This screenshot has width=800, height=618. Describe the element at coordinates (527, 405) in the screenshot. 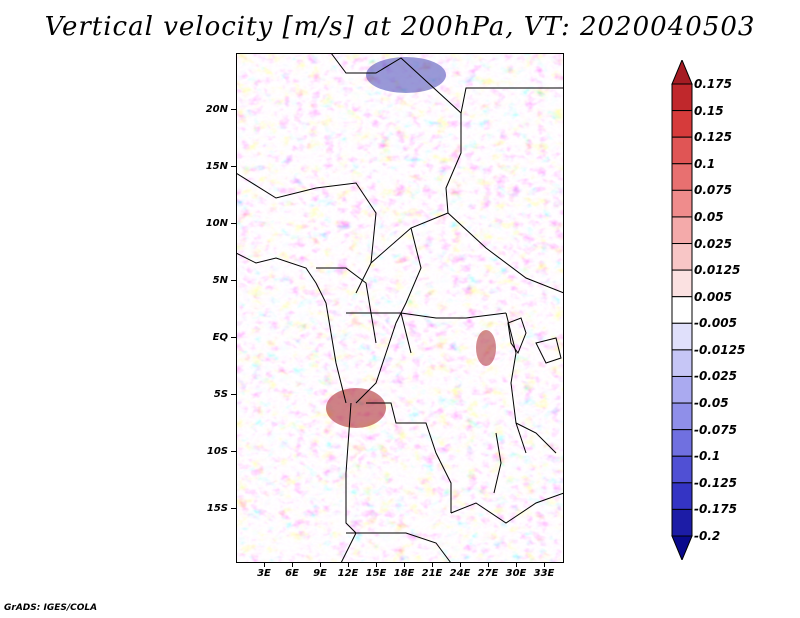

I see `lake-outlines` at that location.